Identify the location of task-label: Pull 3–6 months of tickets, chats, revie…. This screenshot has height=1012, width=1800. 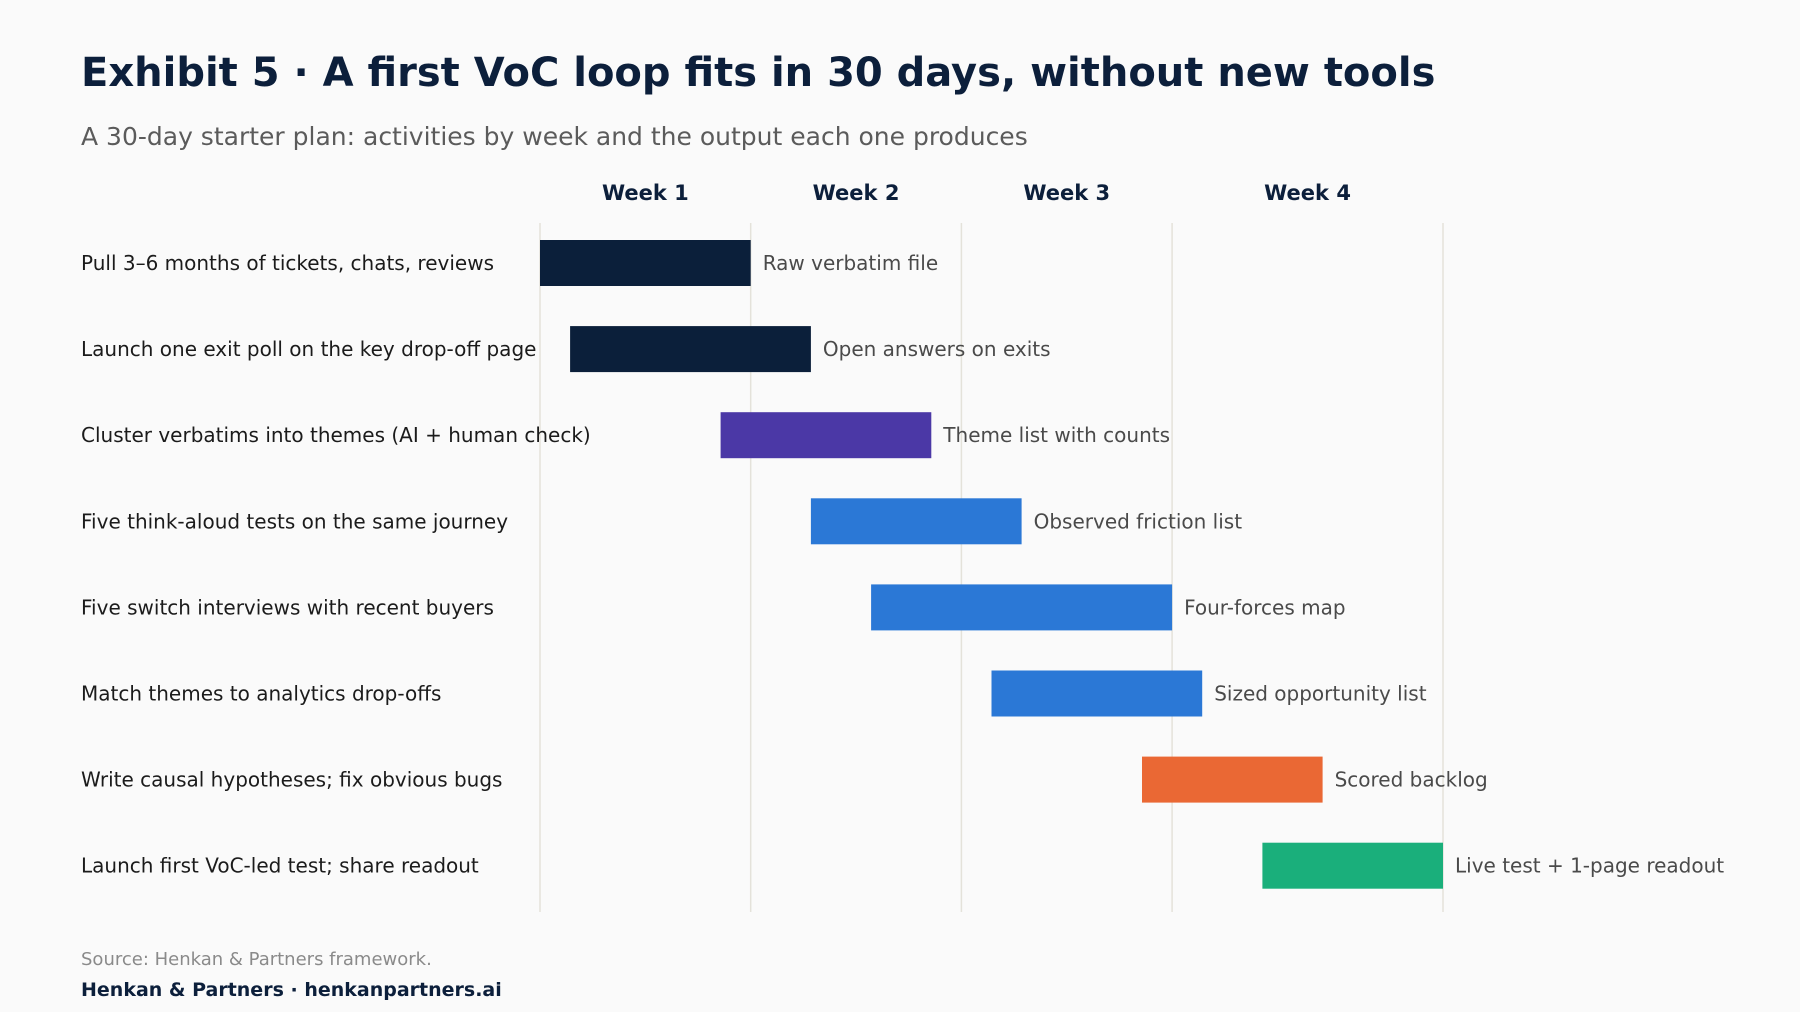
(287, 263).